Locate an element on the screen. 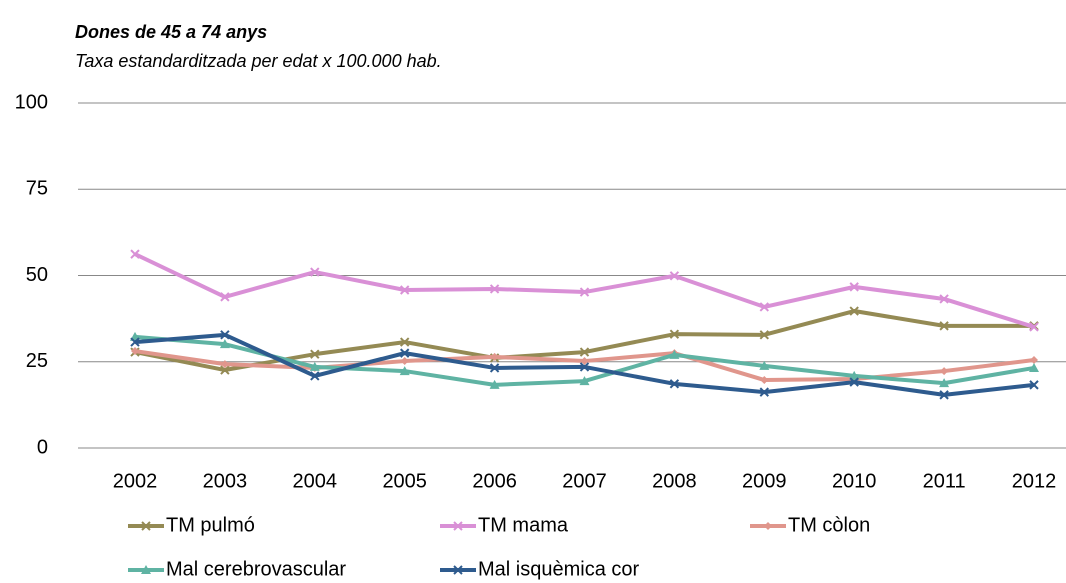  x-tick-label: 2004 is located at coordinates (315, 481).